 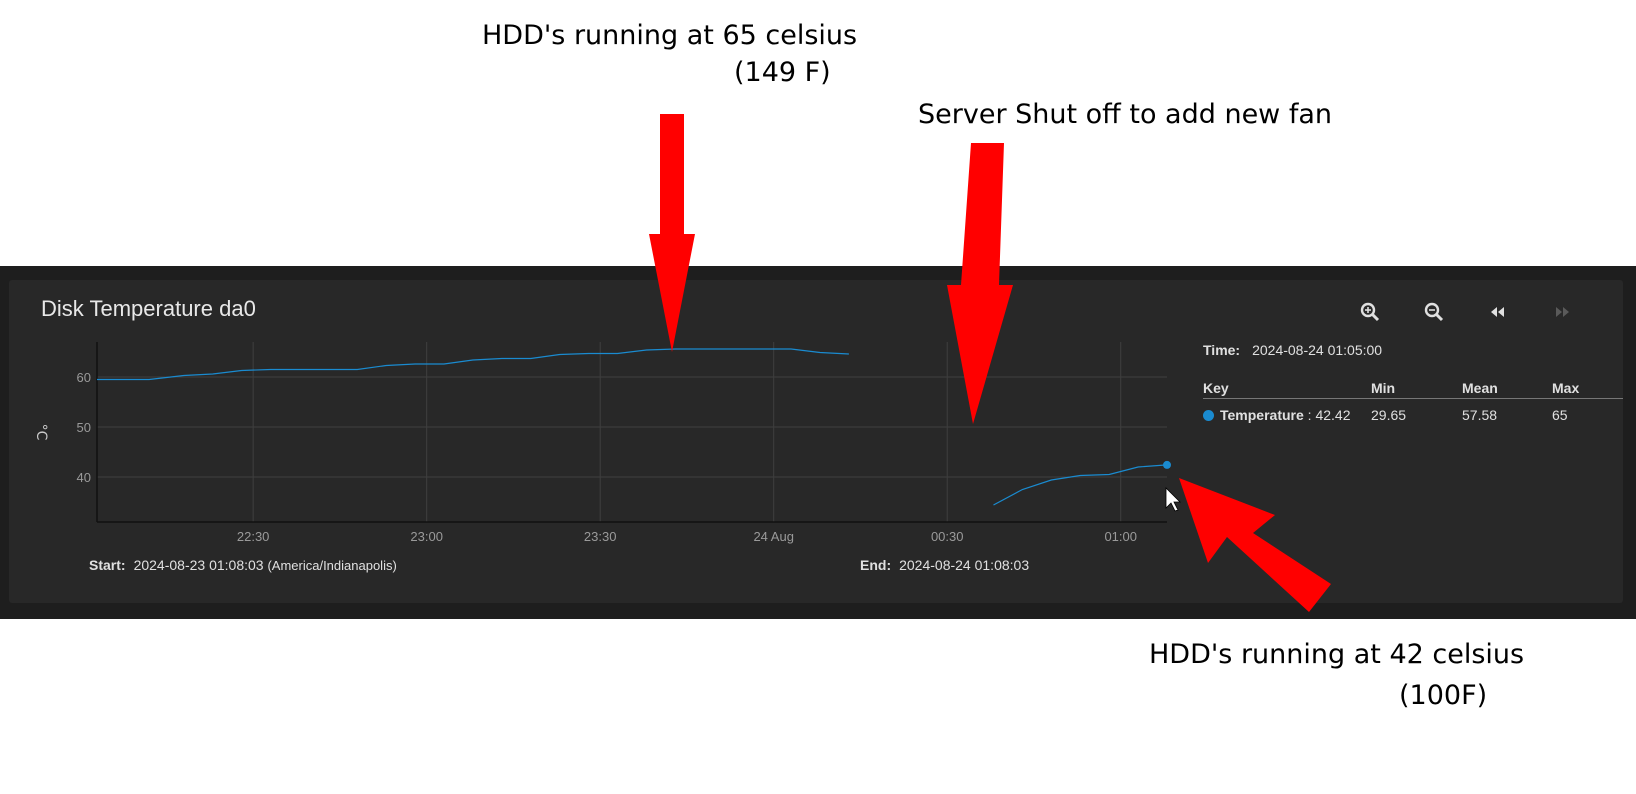 What do you see at coordinates (964, 565) in the screenshot?
I see `end-value: 2024-08-24 01:08:03` at bounding box center [964, 565].